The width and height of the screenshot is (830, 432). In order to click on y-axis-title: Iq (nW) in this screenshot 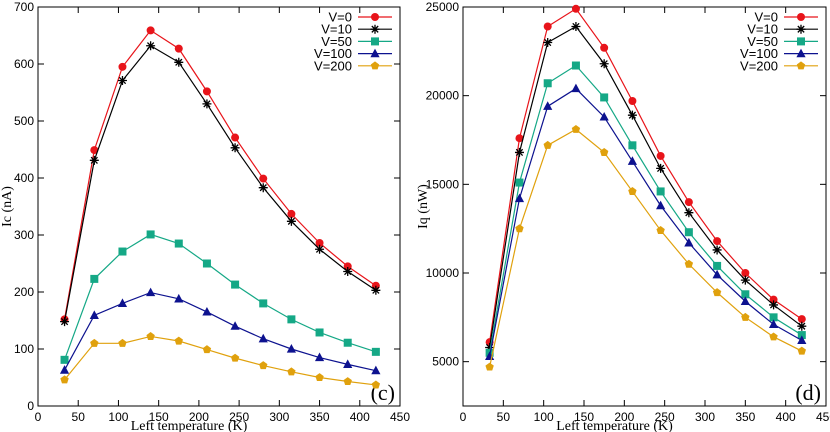, I will do `click(423, 206)`.